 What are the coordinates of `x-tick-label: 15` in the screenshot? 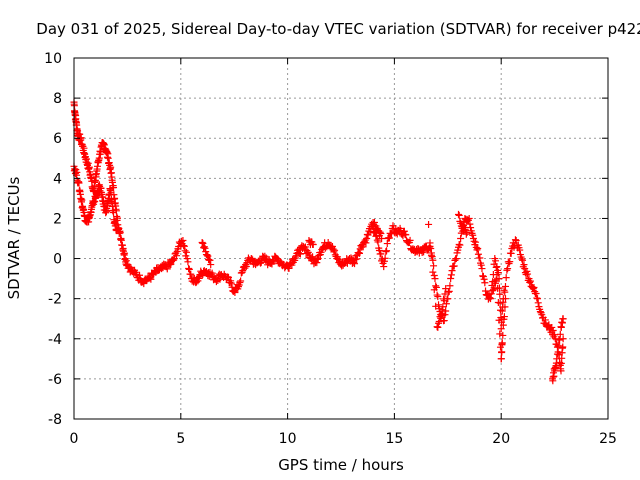 It's located at (394, 439).